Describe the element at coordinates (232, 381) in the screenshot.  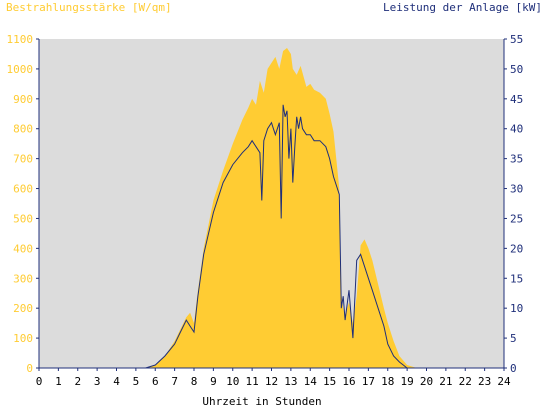
I see `x-tick-label: 10` at that location.